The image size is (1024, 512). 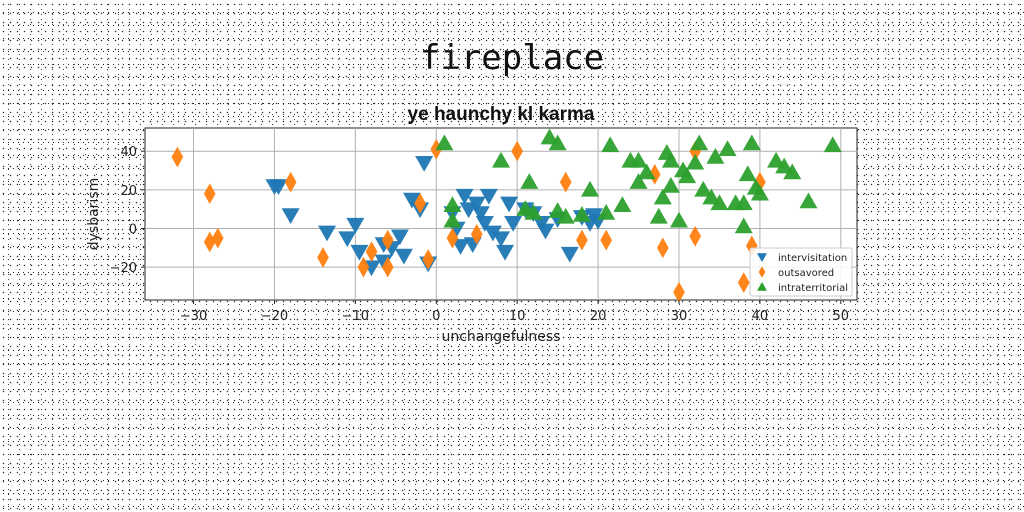 What do you see at coordinates (123, 268) in the screenshot?
I see `y-tick-label: −20` at bounding box center [123, 268].